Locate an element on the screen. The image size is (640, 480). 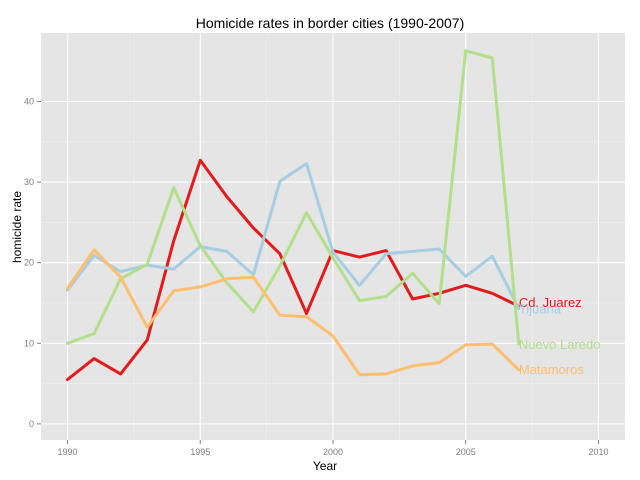
y-tick-label: 20 is located at coordinates (29, 263).